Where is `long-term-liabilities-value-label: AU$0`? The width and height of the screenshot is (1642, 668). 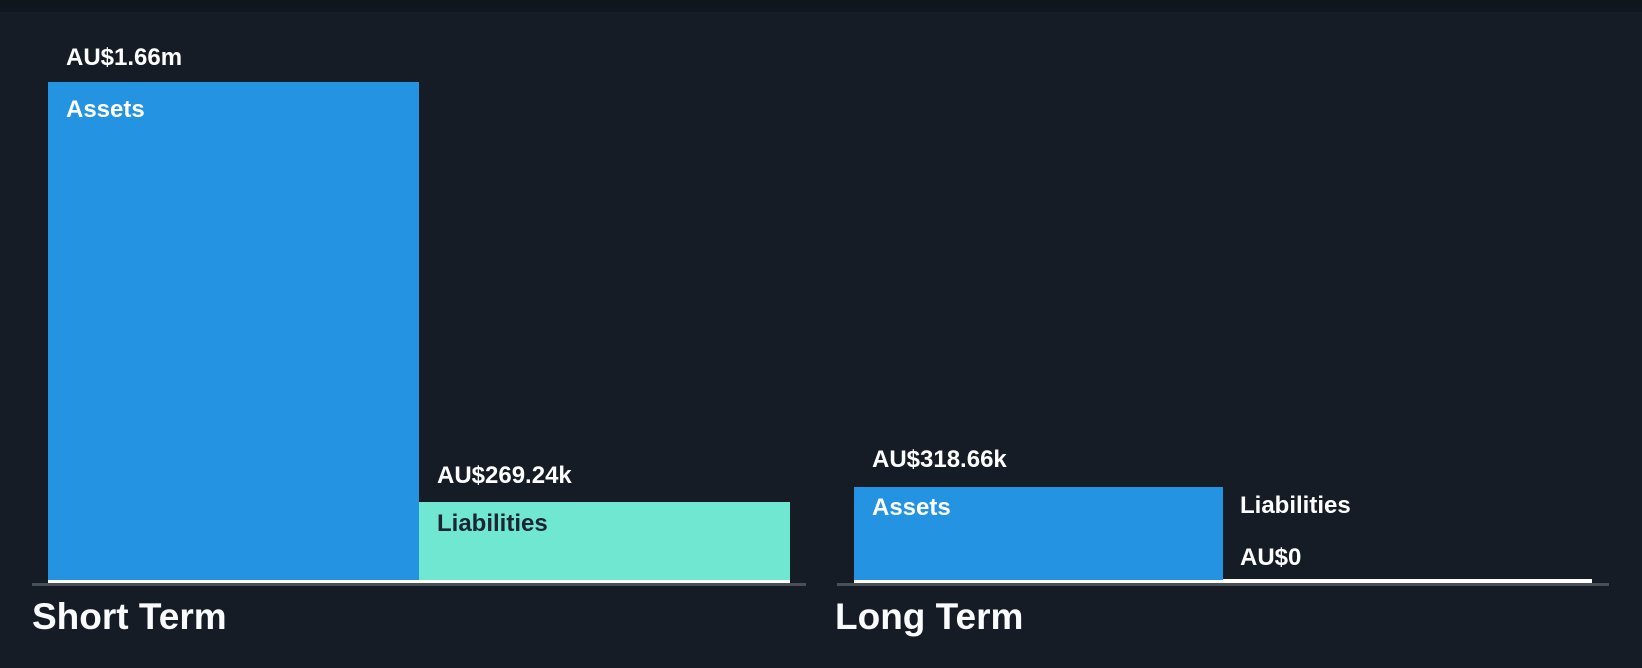
long-term-liabilities-value-label: AU$0 is located at coordinates (1271, 557).